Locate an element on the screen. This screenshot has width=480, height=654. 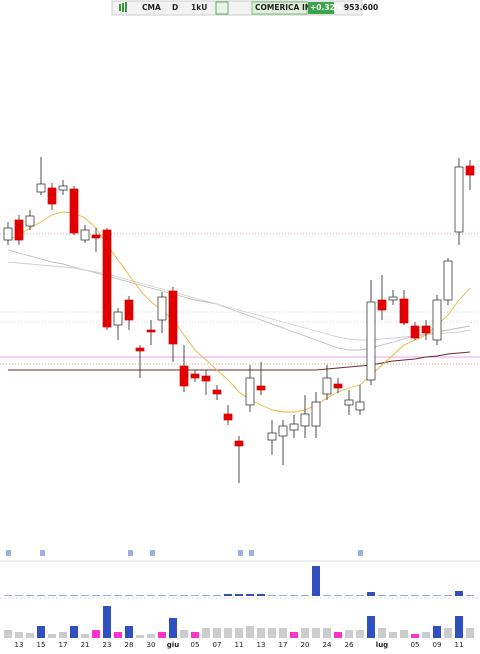
symbol: CMA is located at coordinates (151, 7).